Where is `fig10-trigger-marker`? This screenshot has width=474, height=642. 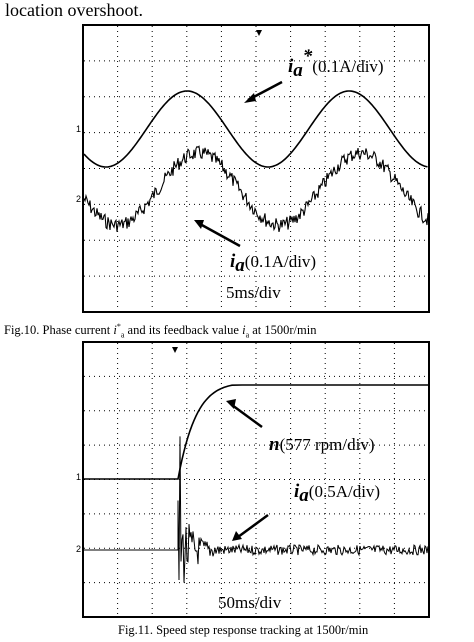
fig10-trigger-marker is located at coordinates (259, 33).